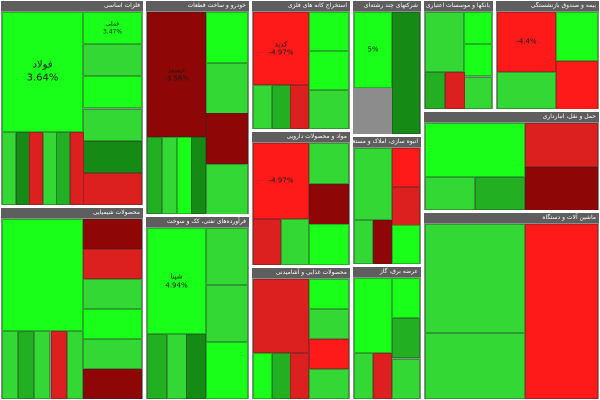 This screenshot has width=600, height=400. What do you see at coordinates (526, 42) in the screenshot?
I see `stock-tile: -4.4%` at bounding box center [526, 42].